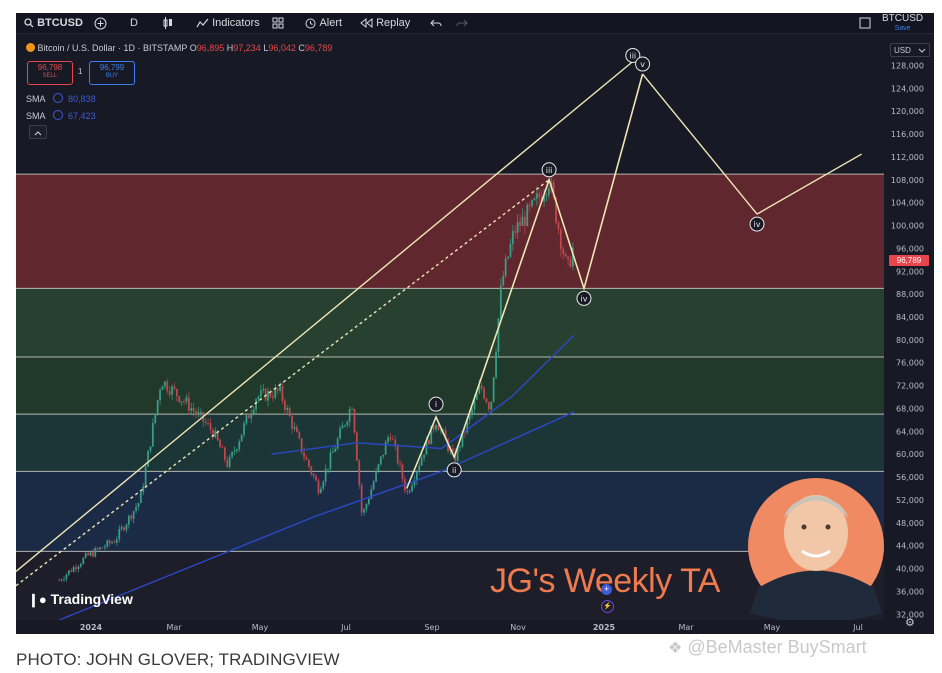  I want to click on legend-title: Bitcoin / U.S. Dollar · 1D · BITSTAMP, so click(112, 48).